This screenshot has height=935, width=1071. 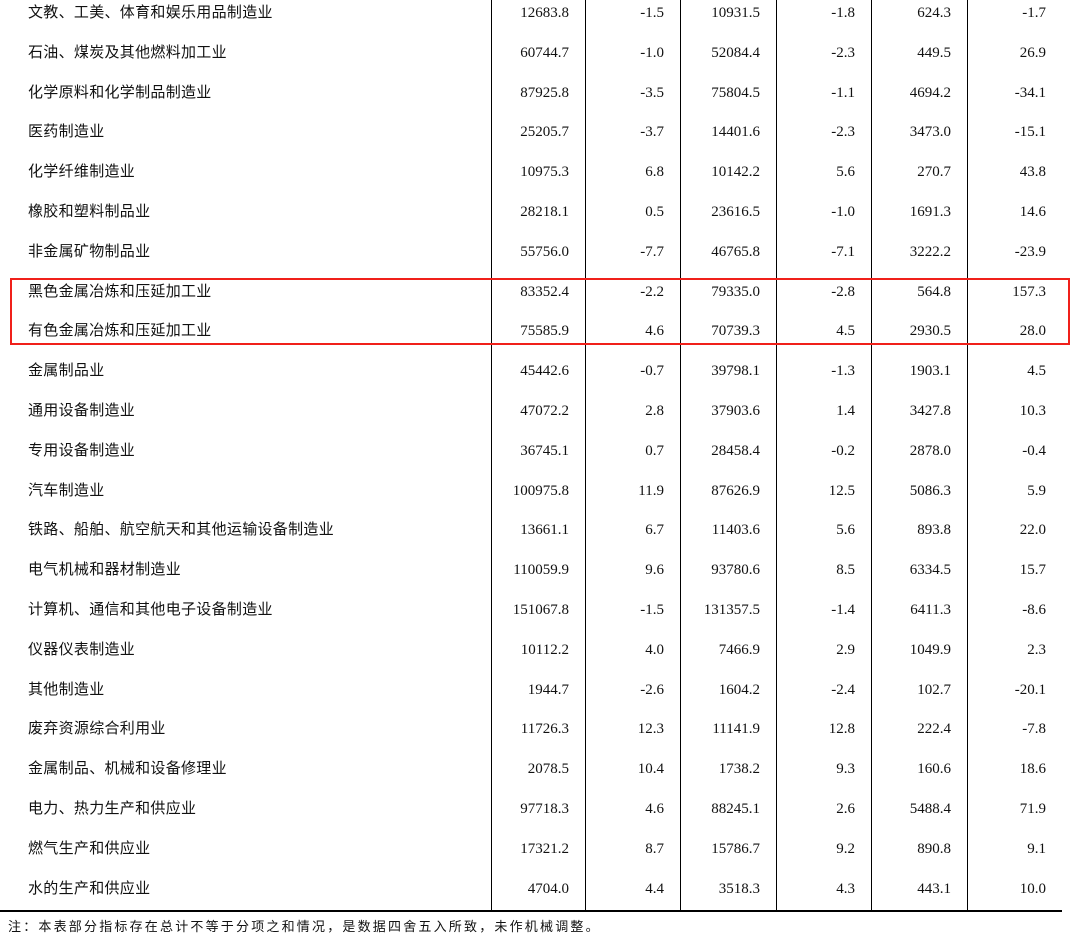 What do you see at coordinates (544, 530) in the screenshot?
I see `value-cell: 13661.1` at bounding box center [544, 530].